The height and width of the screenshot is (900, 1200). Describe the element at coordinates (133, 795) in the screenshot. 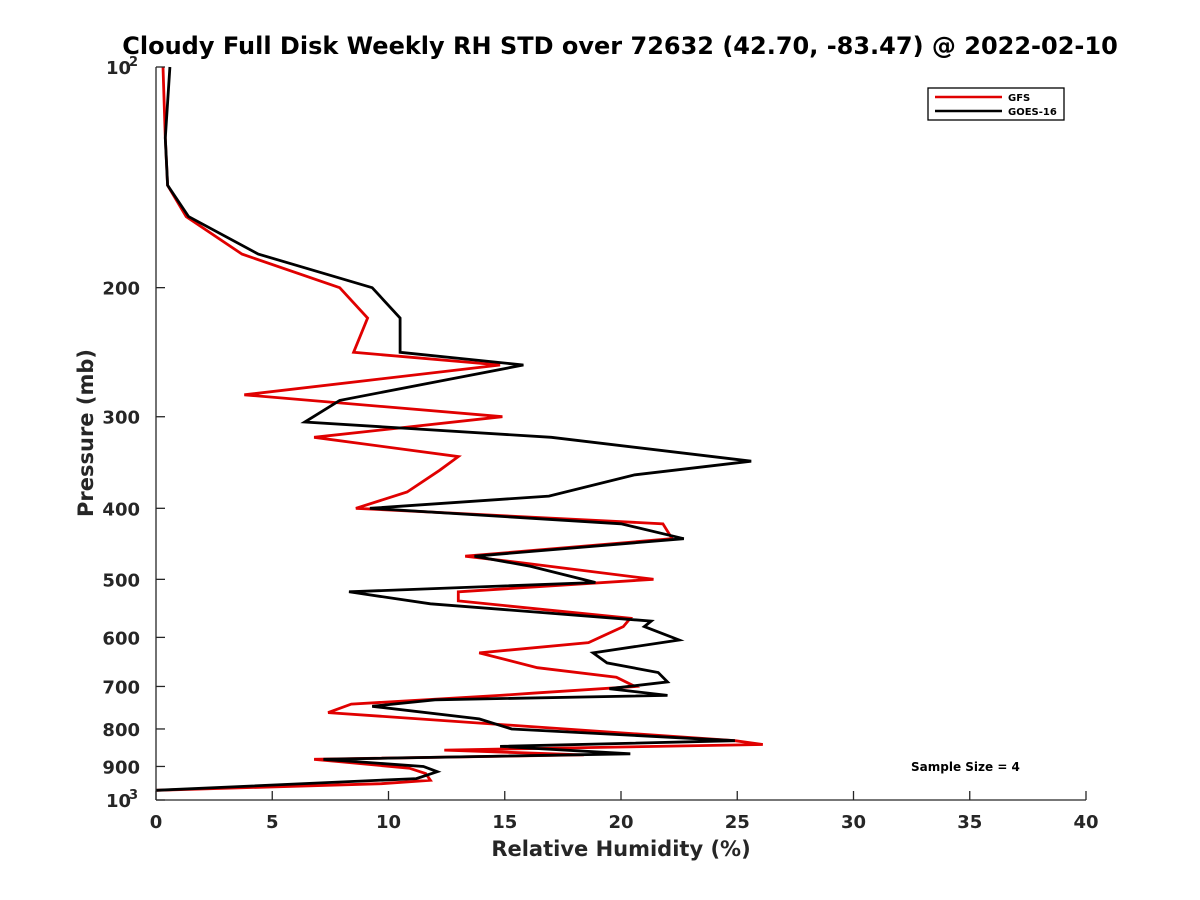

I see `y-tick-exponent: 3` at that location.